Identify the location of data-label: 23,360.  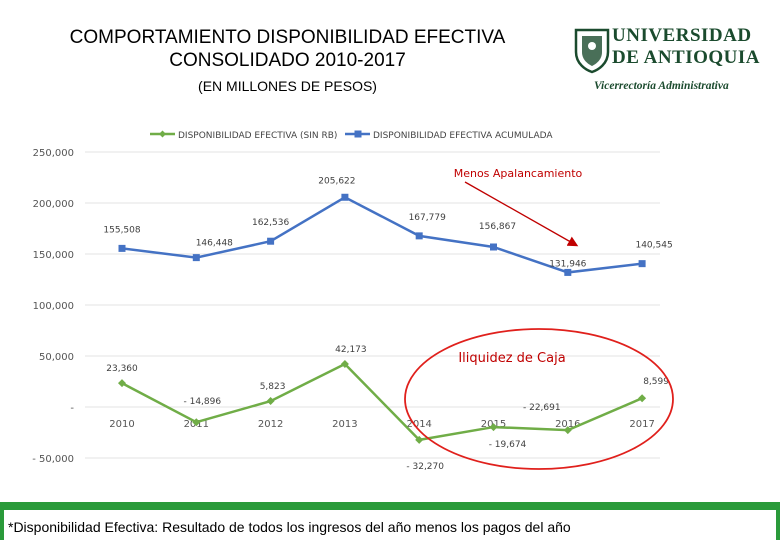
(122, 369).